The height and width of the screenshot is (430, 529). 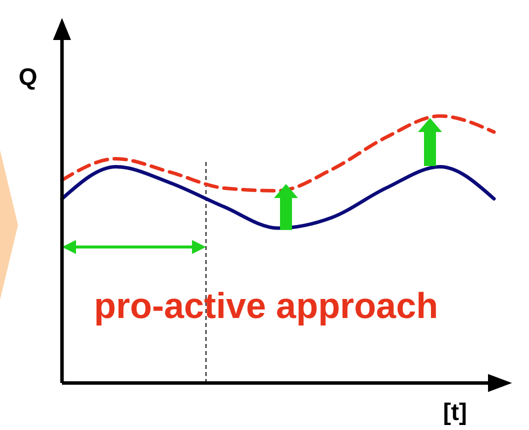 What do you see at coordinates (455, 412) in the screenshot?
I see `x-axis-title: [t]` at bounding box center [455, 412].